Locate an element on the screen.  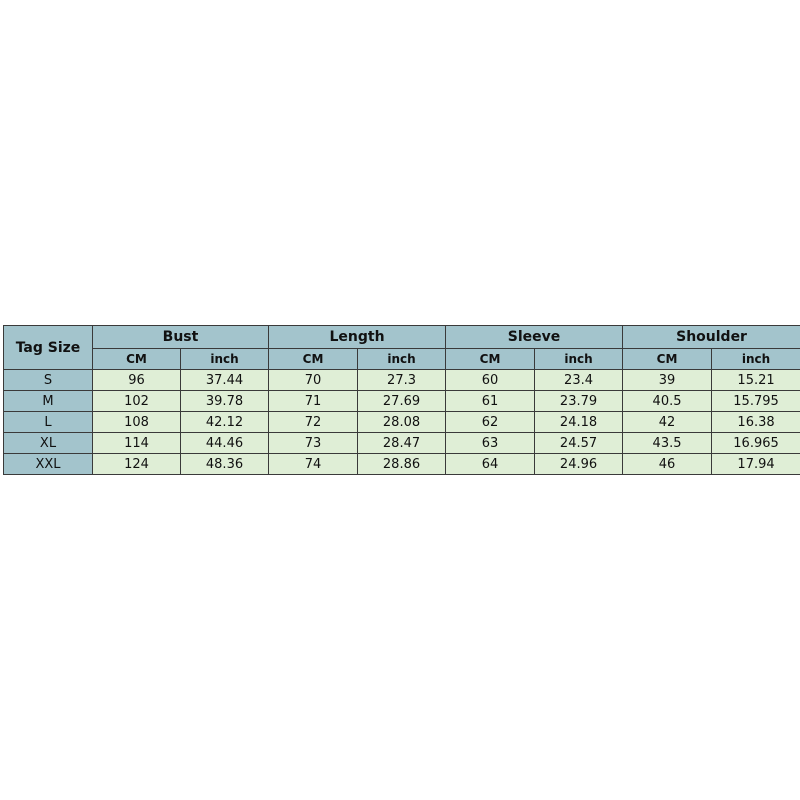
value-cell: 17.94 is located at coordinates (755, 464).